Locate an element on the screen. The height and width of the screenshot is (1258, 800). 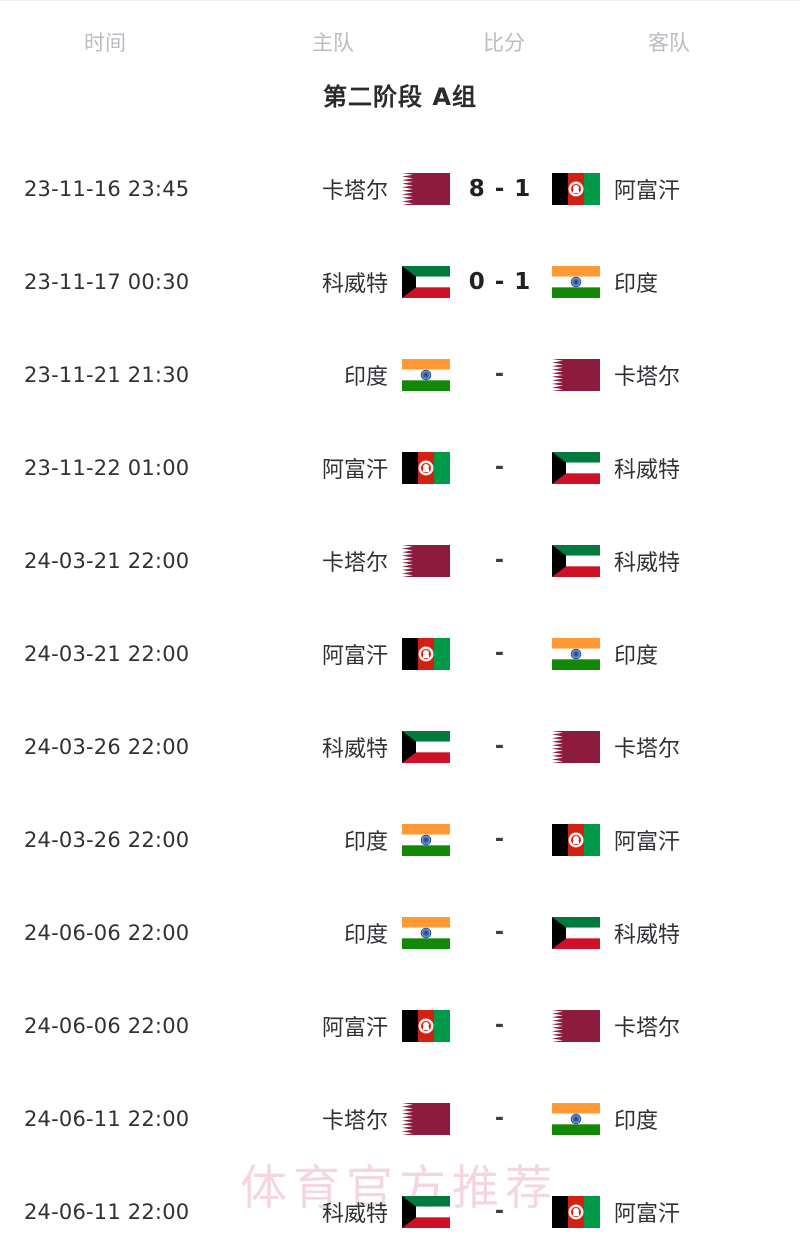
match-row: 23-11-21 21:30 印度 - 卡塔尔 is located at coordinates (400, 374).